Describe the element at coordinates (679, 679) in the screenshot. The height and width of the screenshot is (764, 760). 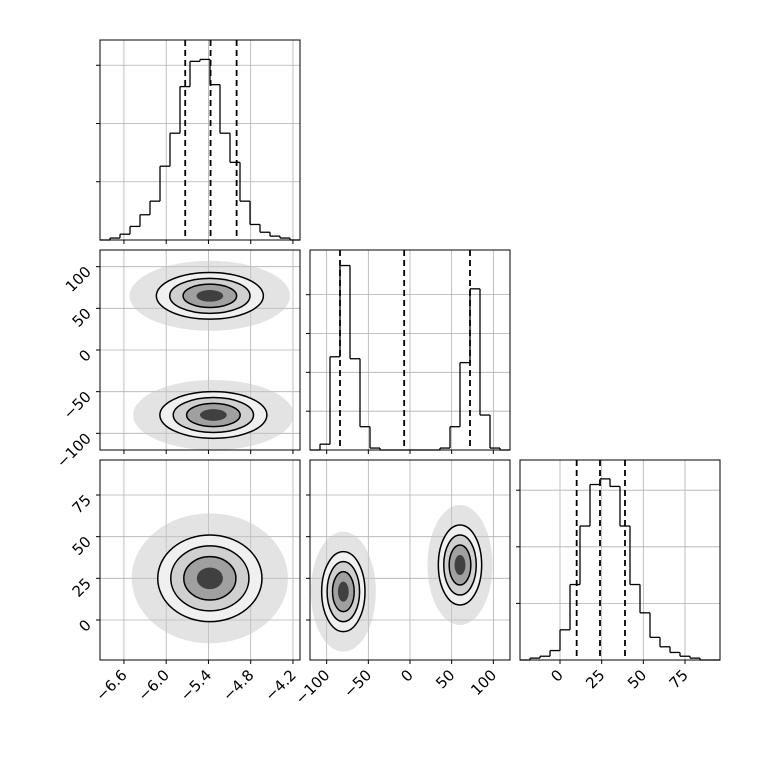
I see `x-tick-label: 75` at that location.